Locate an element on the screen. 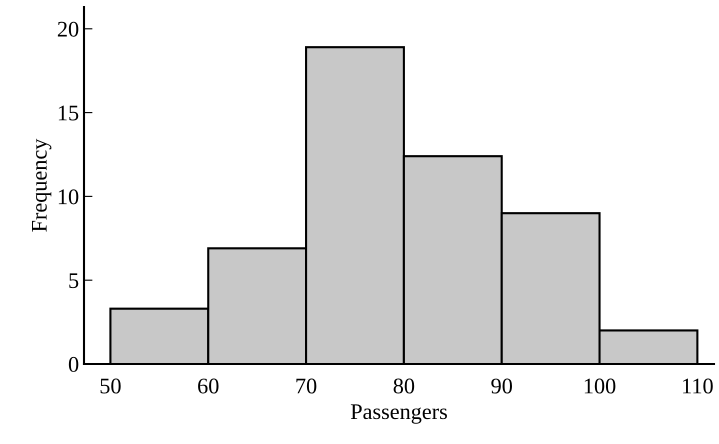 This screenshot has height=444, width=719. y-tick-label: 10 is located at coordinates (68, 196).